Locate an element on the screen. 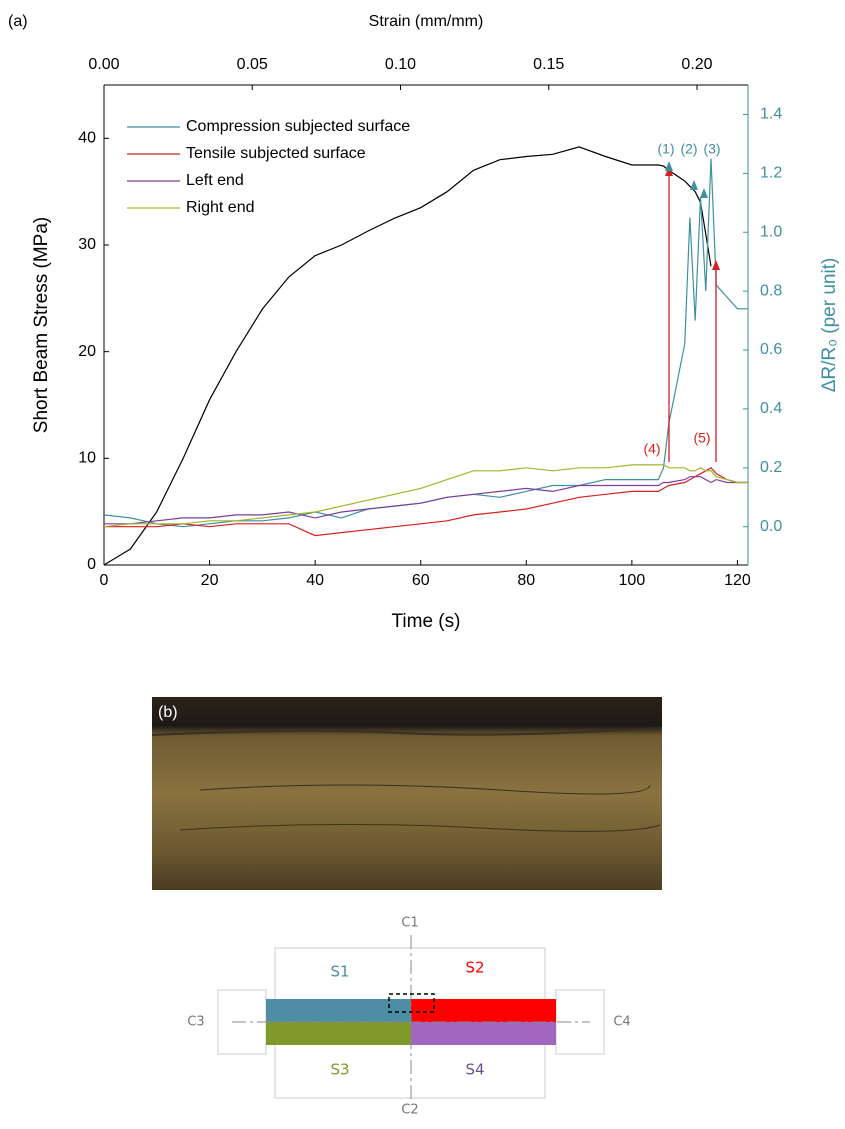 The width and height of the screenshot is (845, 1129). y2-axis-title: ΔR/R₀ (per unit) is located at coordinates (829, 325).